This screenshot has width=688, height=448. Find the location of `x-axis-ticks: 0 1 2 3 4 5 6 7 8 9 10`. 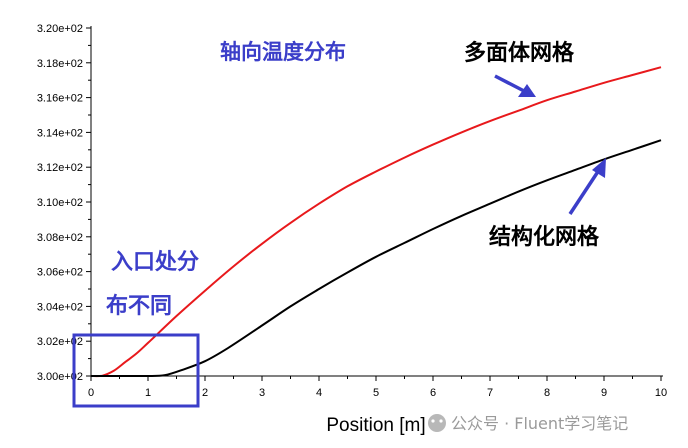

x-axis-ticks: 0 1 2 3 4 5 6 7 8 9 10 is located at coordinates (377, 387).